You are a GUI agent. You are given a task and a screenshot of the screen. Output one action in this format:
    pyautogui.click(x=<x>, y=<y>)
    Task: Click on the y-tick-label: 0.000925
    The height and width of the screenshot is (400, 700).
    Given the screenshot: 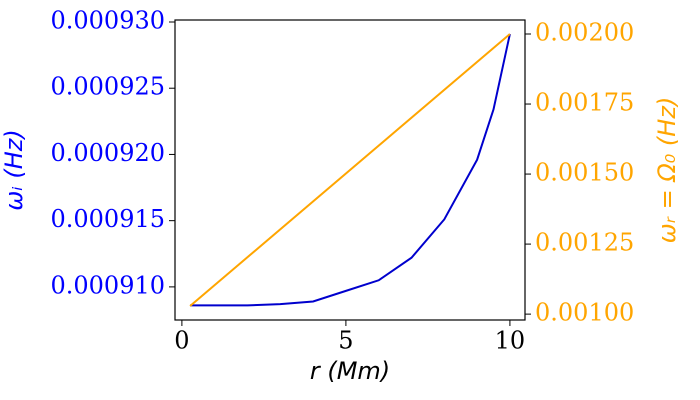 What is the action you would take?
    pyautogui.click(x=107, y=87)
    